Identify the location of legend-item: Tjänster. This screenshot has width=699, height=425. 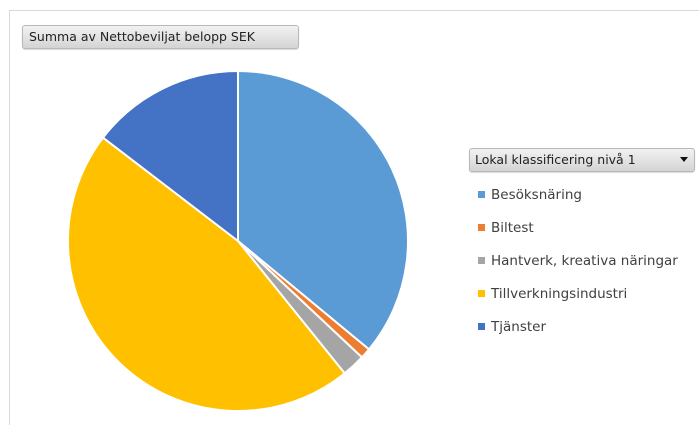
(578, 326).